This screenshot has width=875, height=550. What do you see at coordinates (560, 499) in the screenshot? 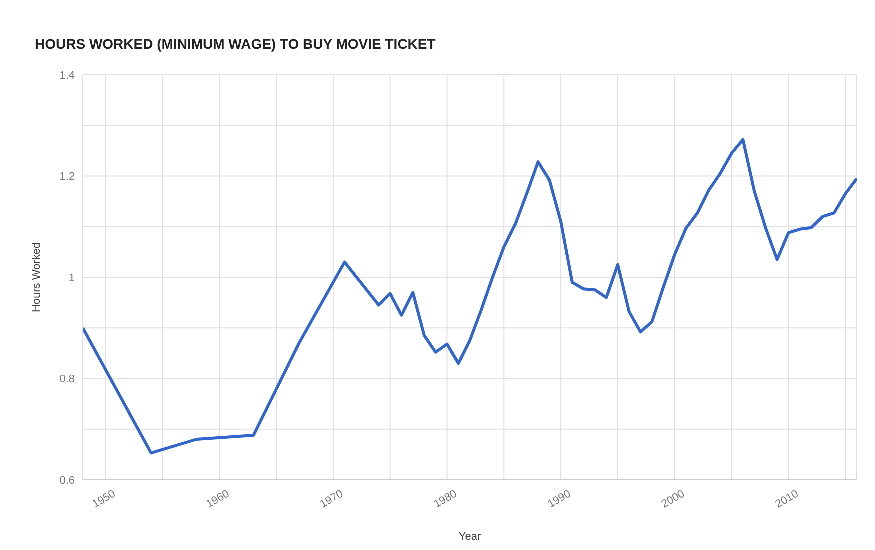
I see `x-tick-label: 1990` at bounding box center [560, 499].